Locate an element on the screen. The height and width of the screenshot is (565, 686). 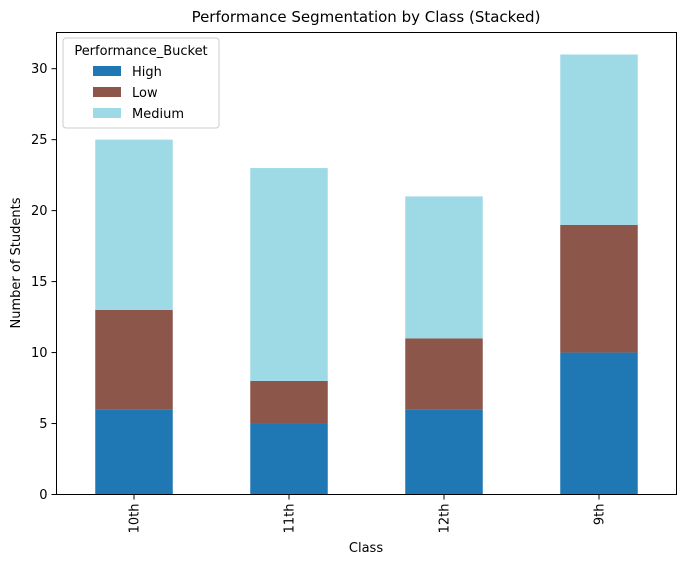
legend: Performance_Bucket High Low Medium is located at coordinates (141, 83).